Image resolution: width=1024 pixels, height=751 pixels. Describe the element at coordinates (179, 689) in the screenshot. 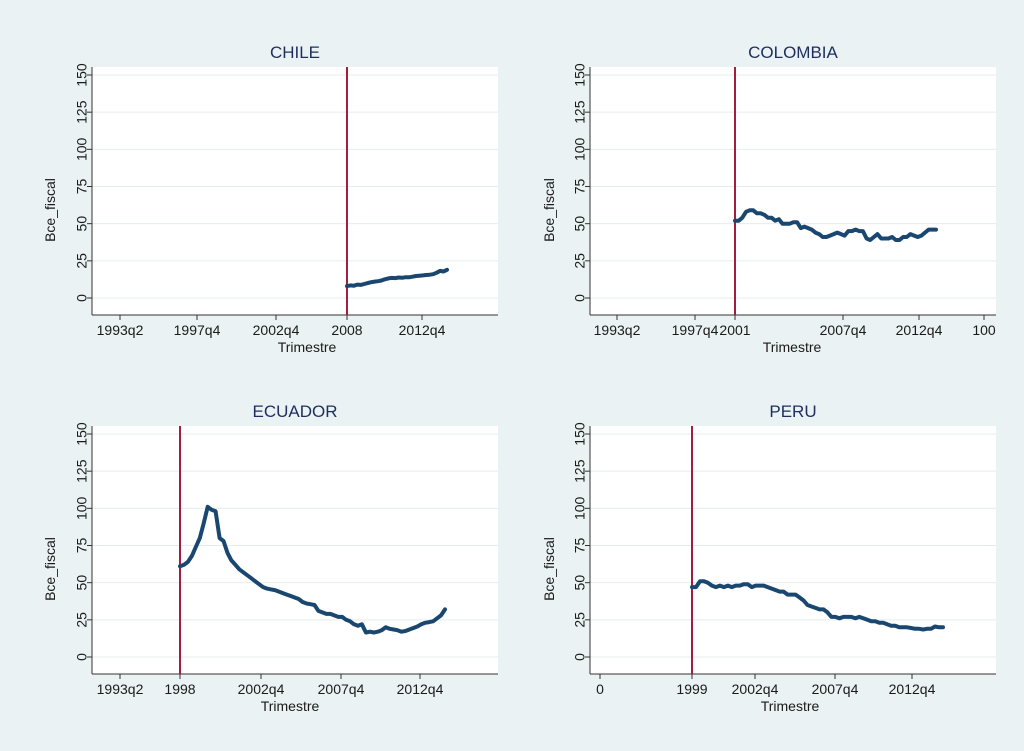

I see `x-tick-label: 1998` at that location.